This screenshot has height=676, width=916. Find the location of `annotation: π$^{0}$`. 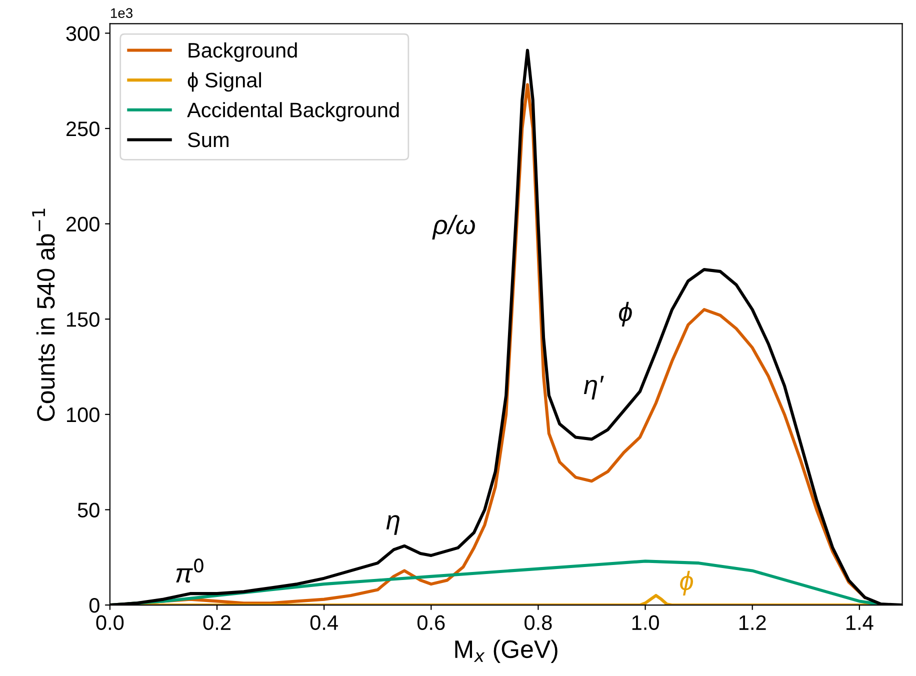

annotation: π$^{0}$ is located at coordinates (190, 570).